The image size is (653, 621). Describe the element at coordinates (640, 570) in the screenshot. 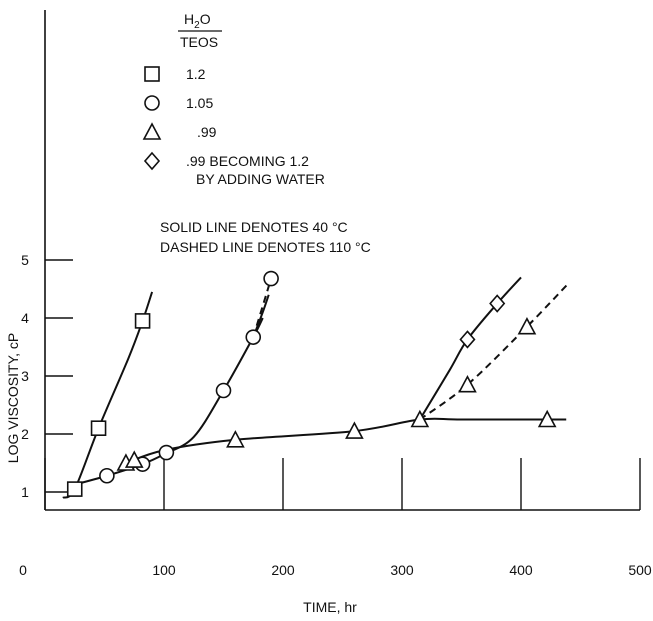

I see `x-tick-label: 500` at that location.